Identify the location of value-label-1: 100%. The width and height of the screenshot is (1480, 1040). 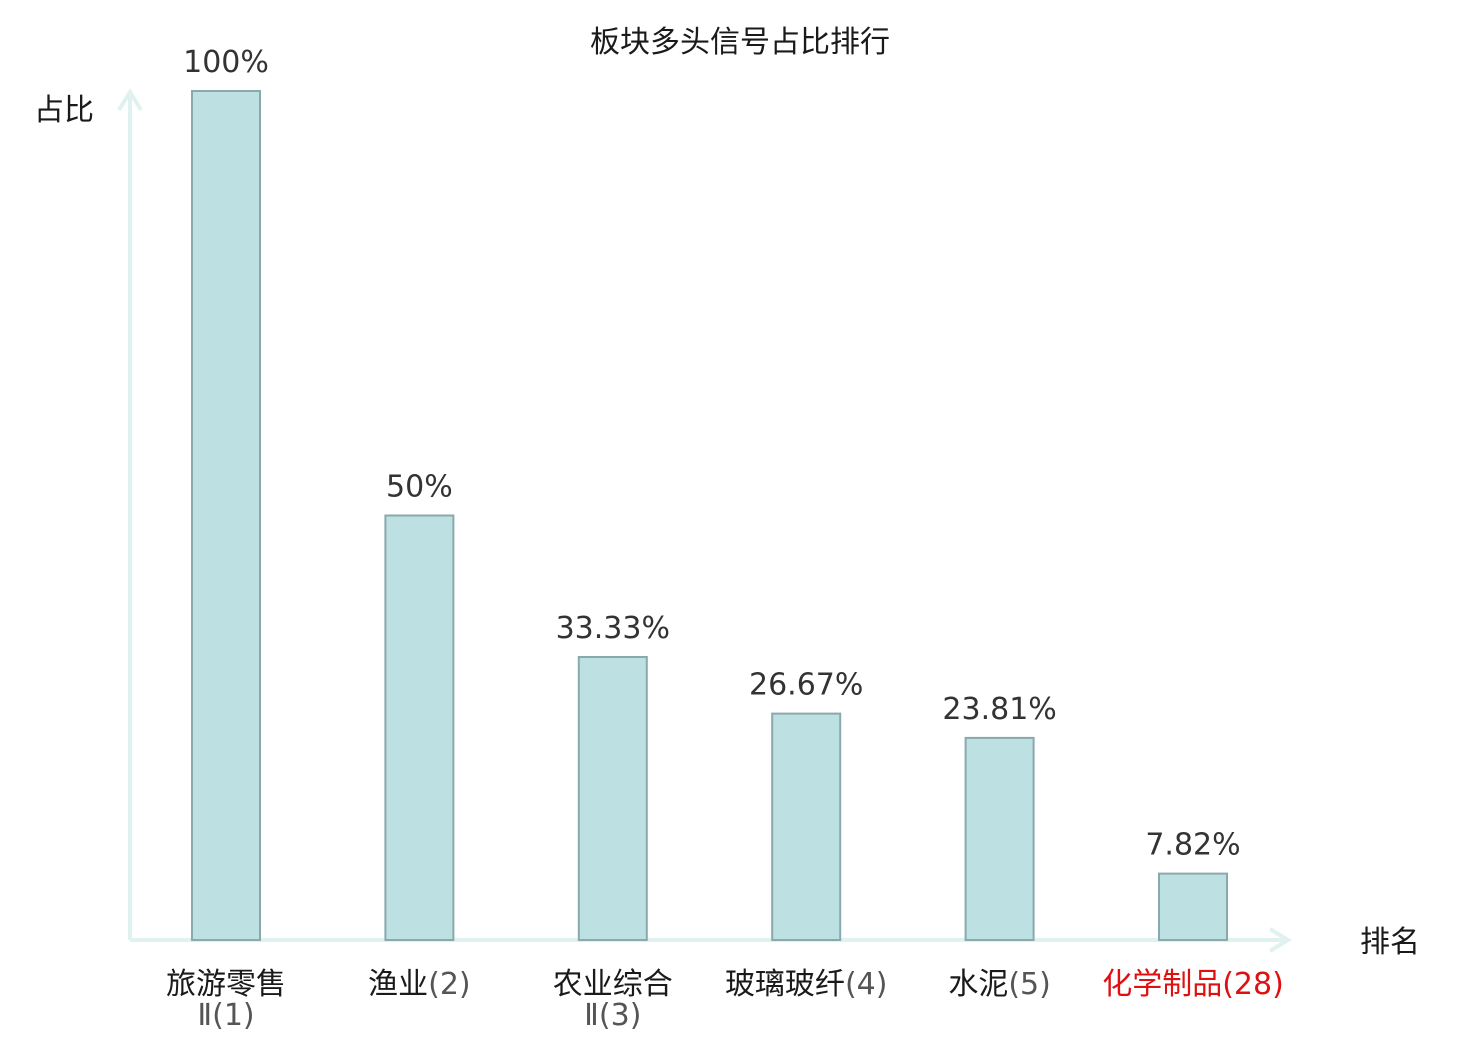
(226, 62).